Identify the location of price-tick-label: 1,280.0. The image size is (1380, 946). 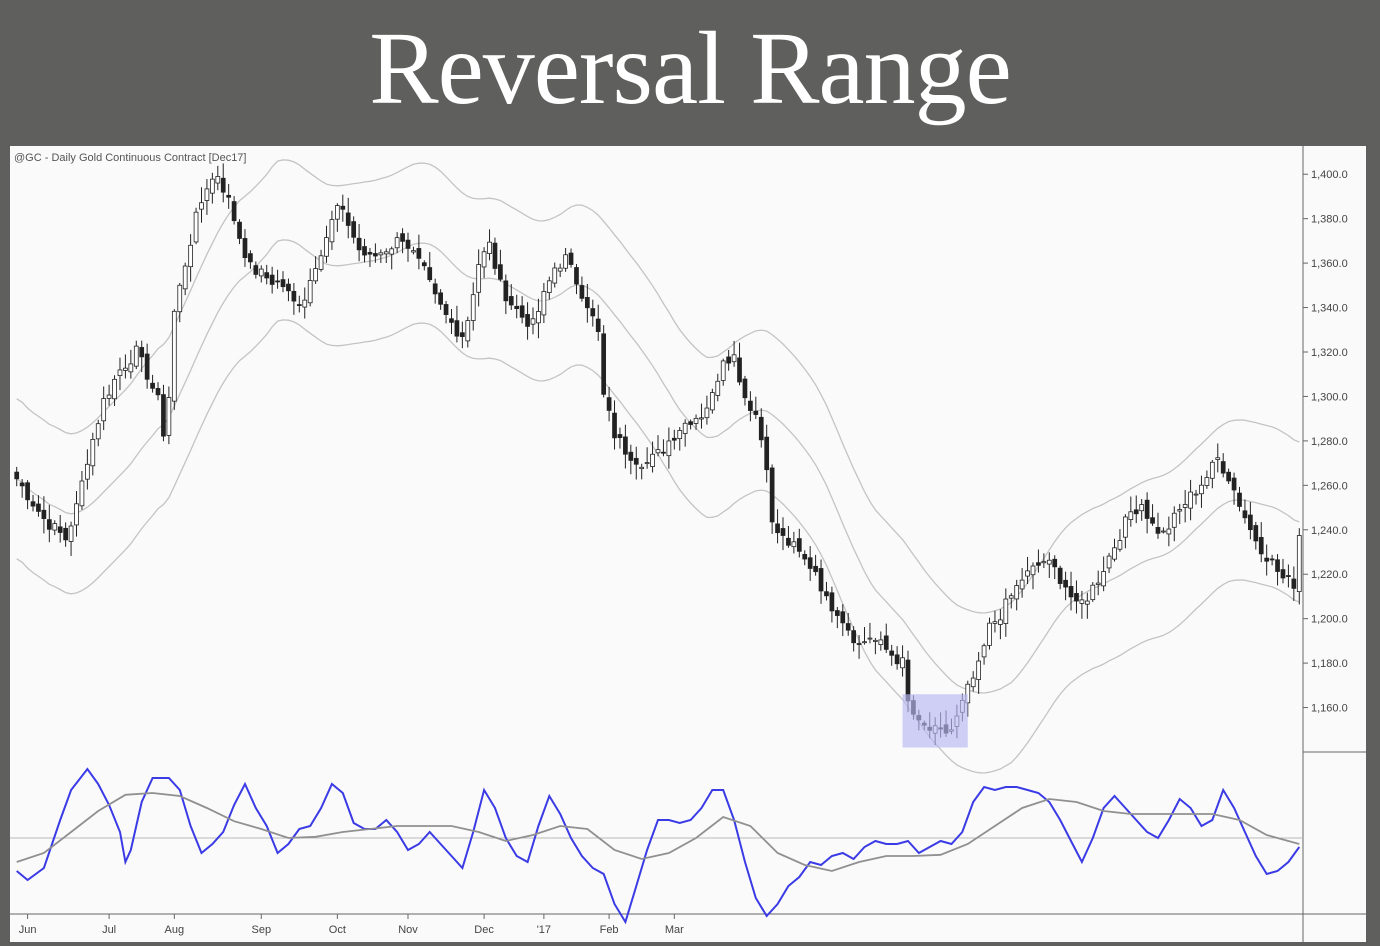
(1329, 442).